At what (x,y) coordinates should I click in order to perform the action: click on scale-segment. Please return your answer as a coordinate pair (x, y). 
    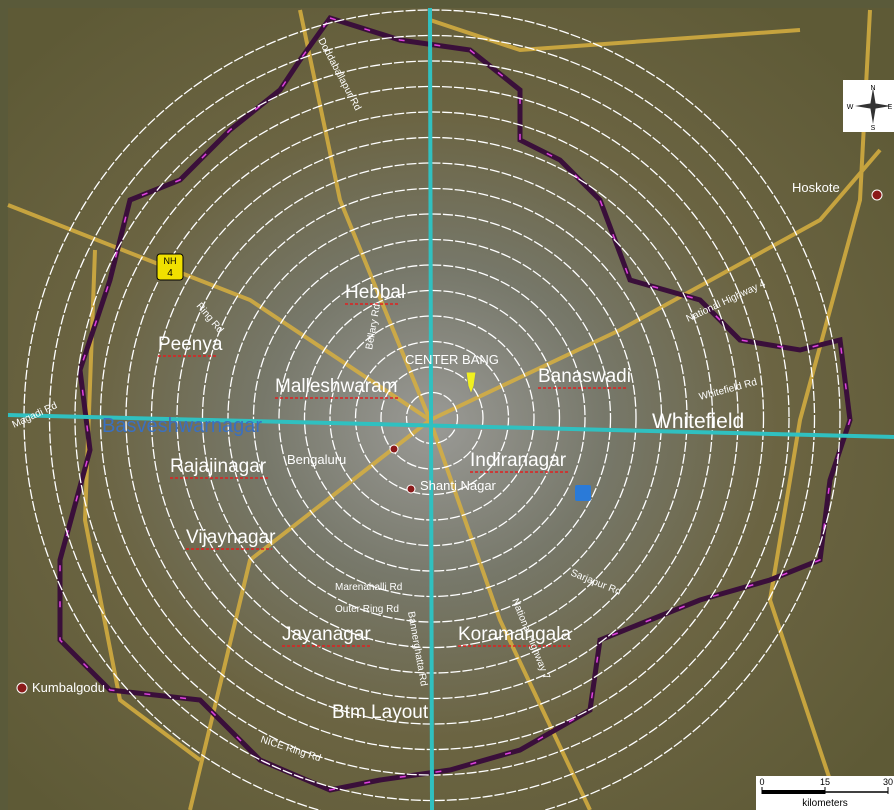
    Looking at the image, I should click on (793, 792).